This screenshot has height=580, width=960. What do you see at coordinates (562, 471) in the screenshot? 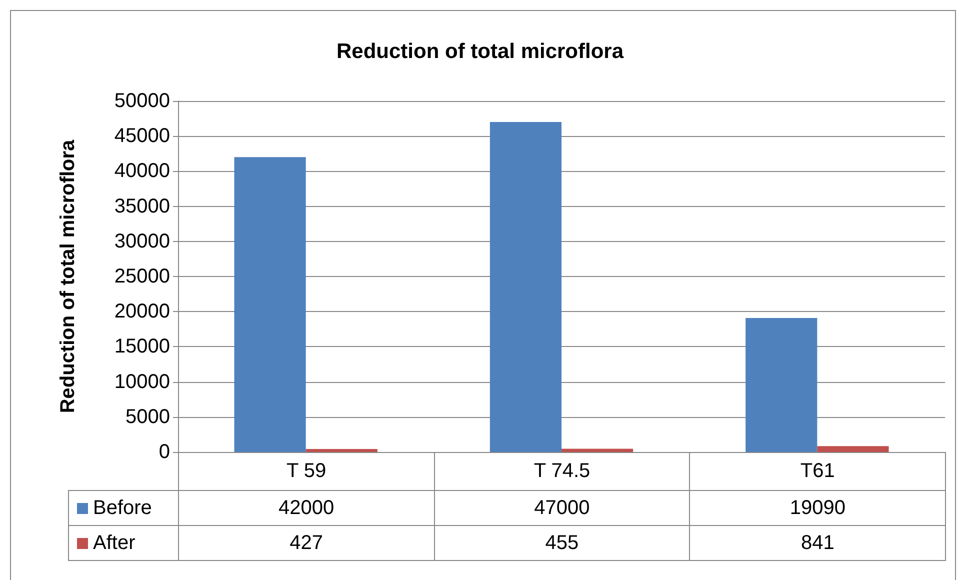
I see `x-tick-label: T 74.5` at bounding box center [562, 471].